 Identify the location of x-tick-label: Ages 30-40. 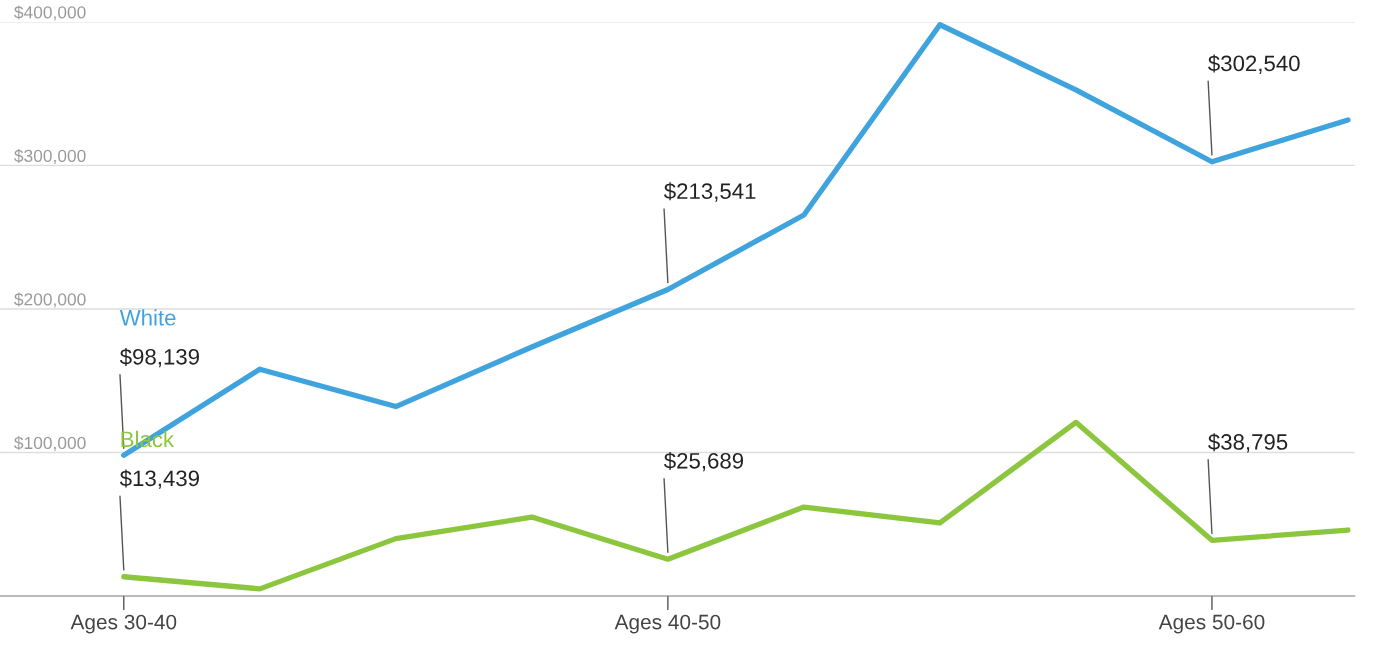
(123, 624).